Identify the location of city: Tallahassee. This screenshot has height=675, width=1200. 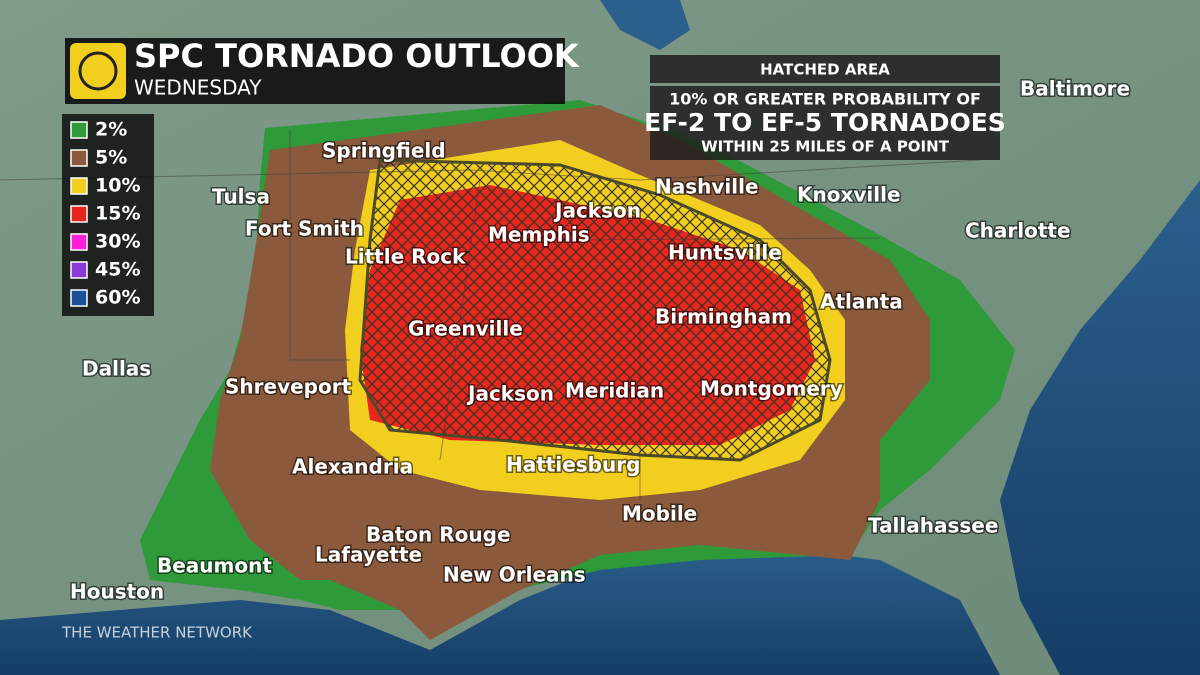
(933, 526).